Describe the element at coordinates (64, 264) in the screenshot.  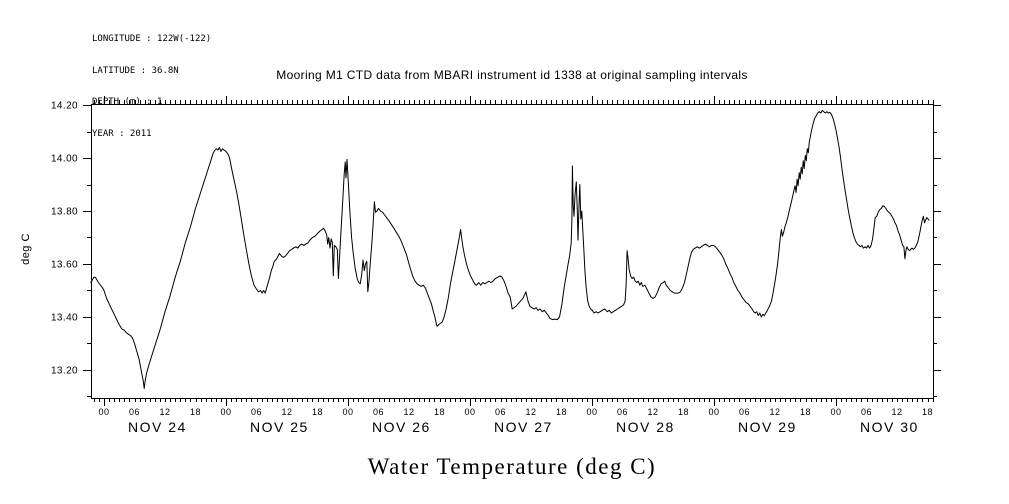
I see `y-tick-label: 13.60` at that location.